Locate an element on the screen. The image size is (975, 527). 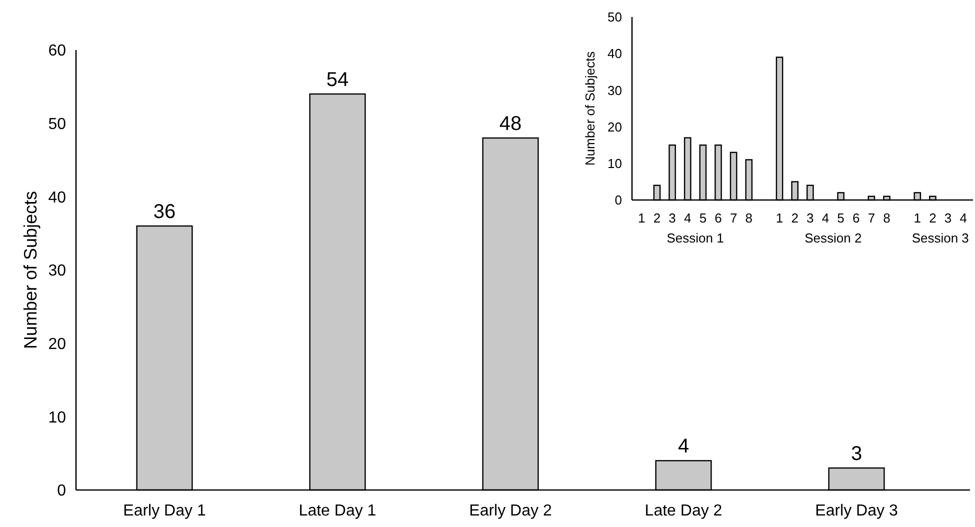
data-label: 48 is located at coordinates (510, 124).